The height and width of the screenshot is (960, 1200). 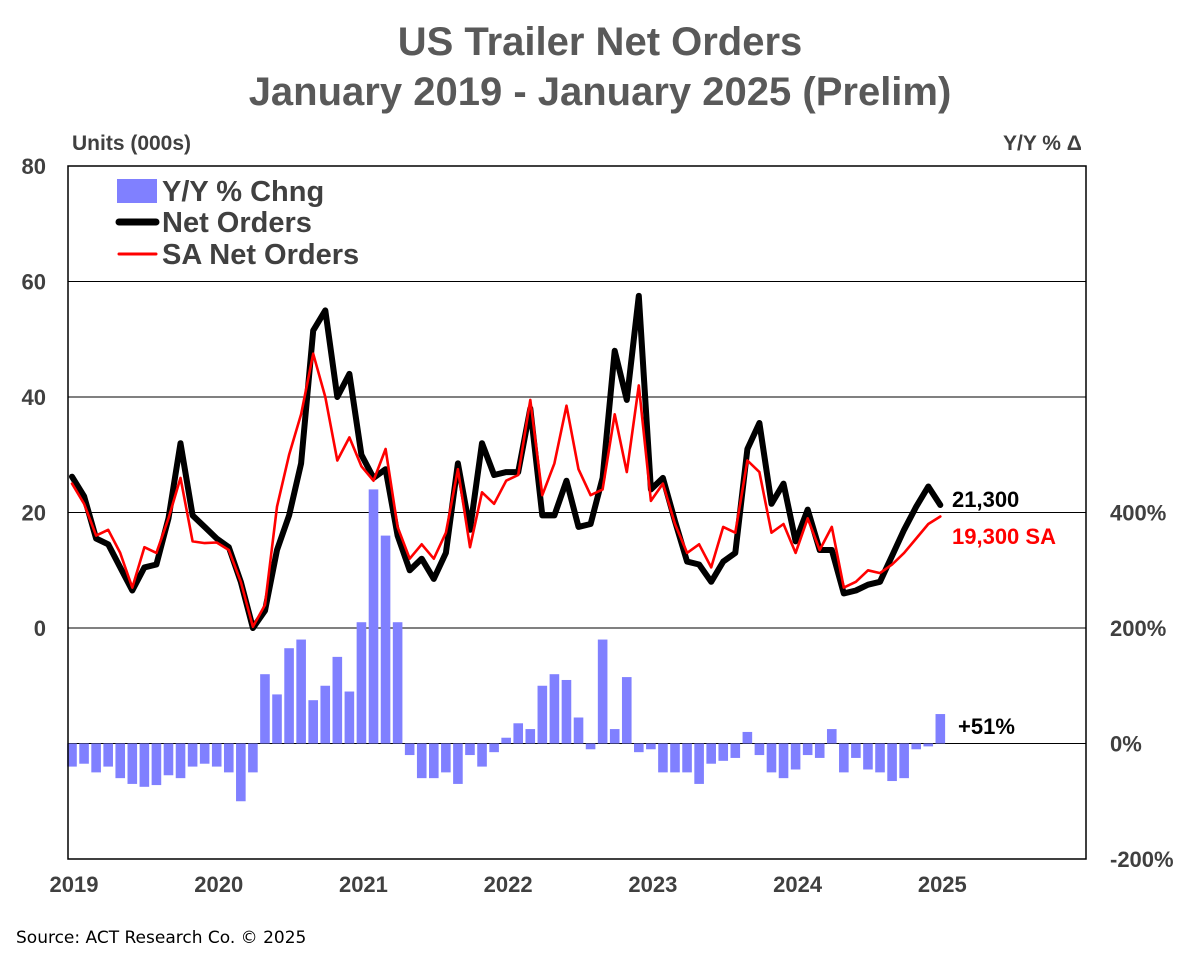 I want to click on source-note: Source: ACT Research Co. © 2025, so click(x=161, y=938).